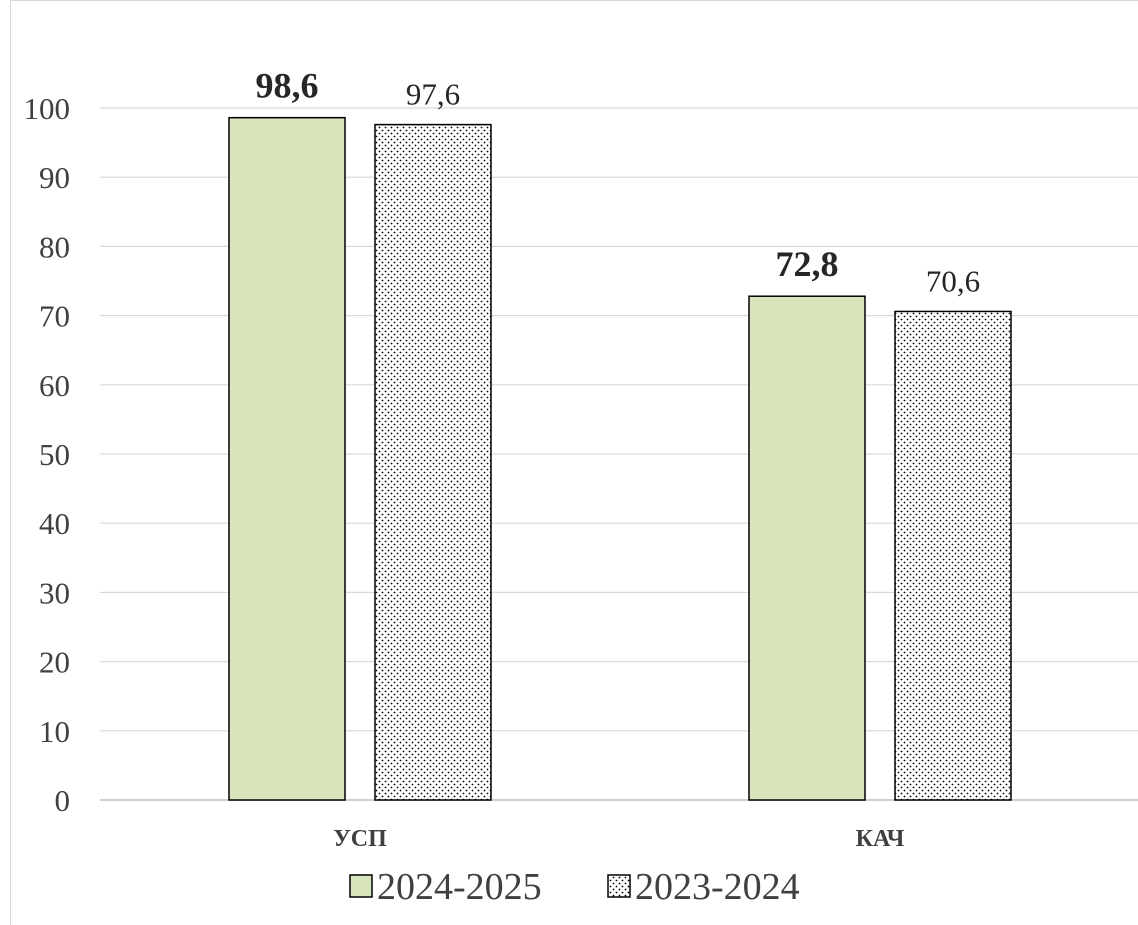 This screenshot has height=925, width=1138. I want to click on data-label: 70,6, so click(953, 280).